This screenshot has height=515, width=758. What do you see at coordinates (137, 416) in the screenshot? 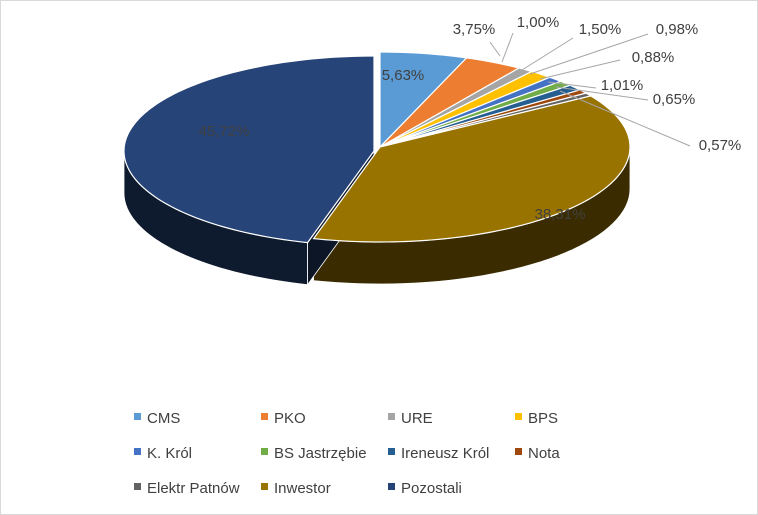
I see `legend-swatch-cms` at bounding box center [137, 416].